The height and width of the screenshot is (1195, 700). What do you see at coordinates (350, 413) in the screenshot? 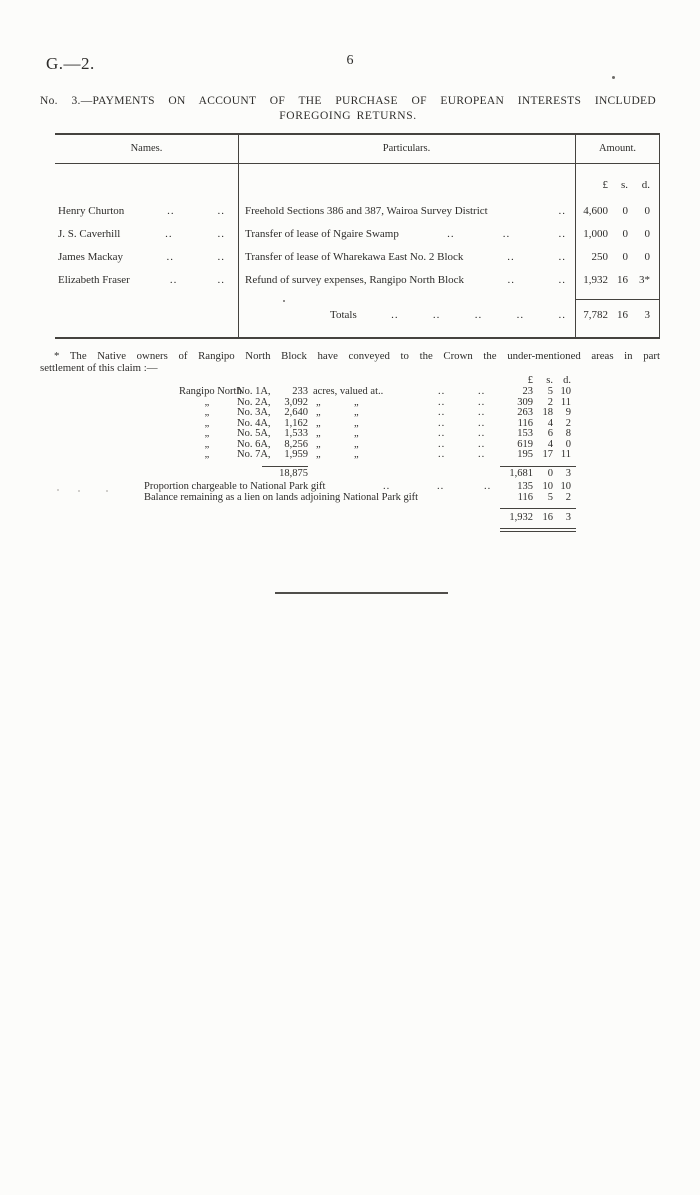
I see `footnote-row: „ No. 3A, 2,640 „ „ .. .. 263 18 9` at bounding box center [350, 413].